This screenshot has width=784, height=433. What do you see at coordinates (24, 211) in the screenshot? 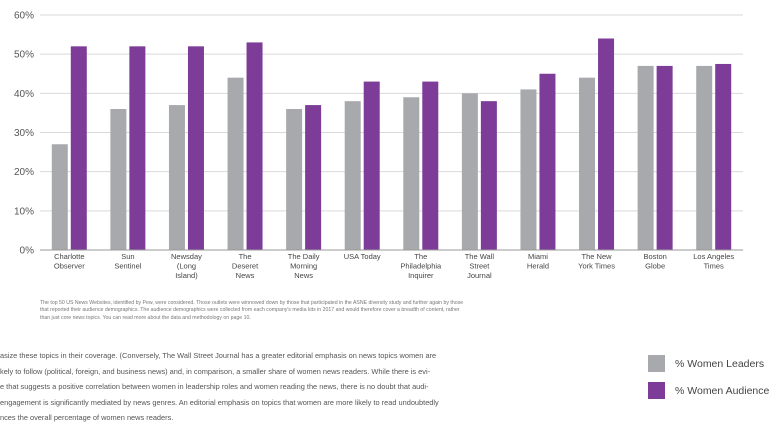
I see `y-tick-label: 10%` at bounding box center [24, 211].